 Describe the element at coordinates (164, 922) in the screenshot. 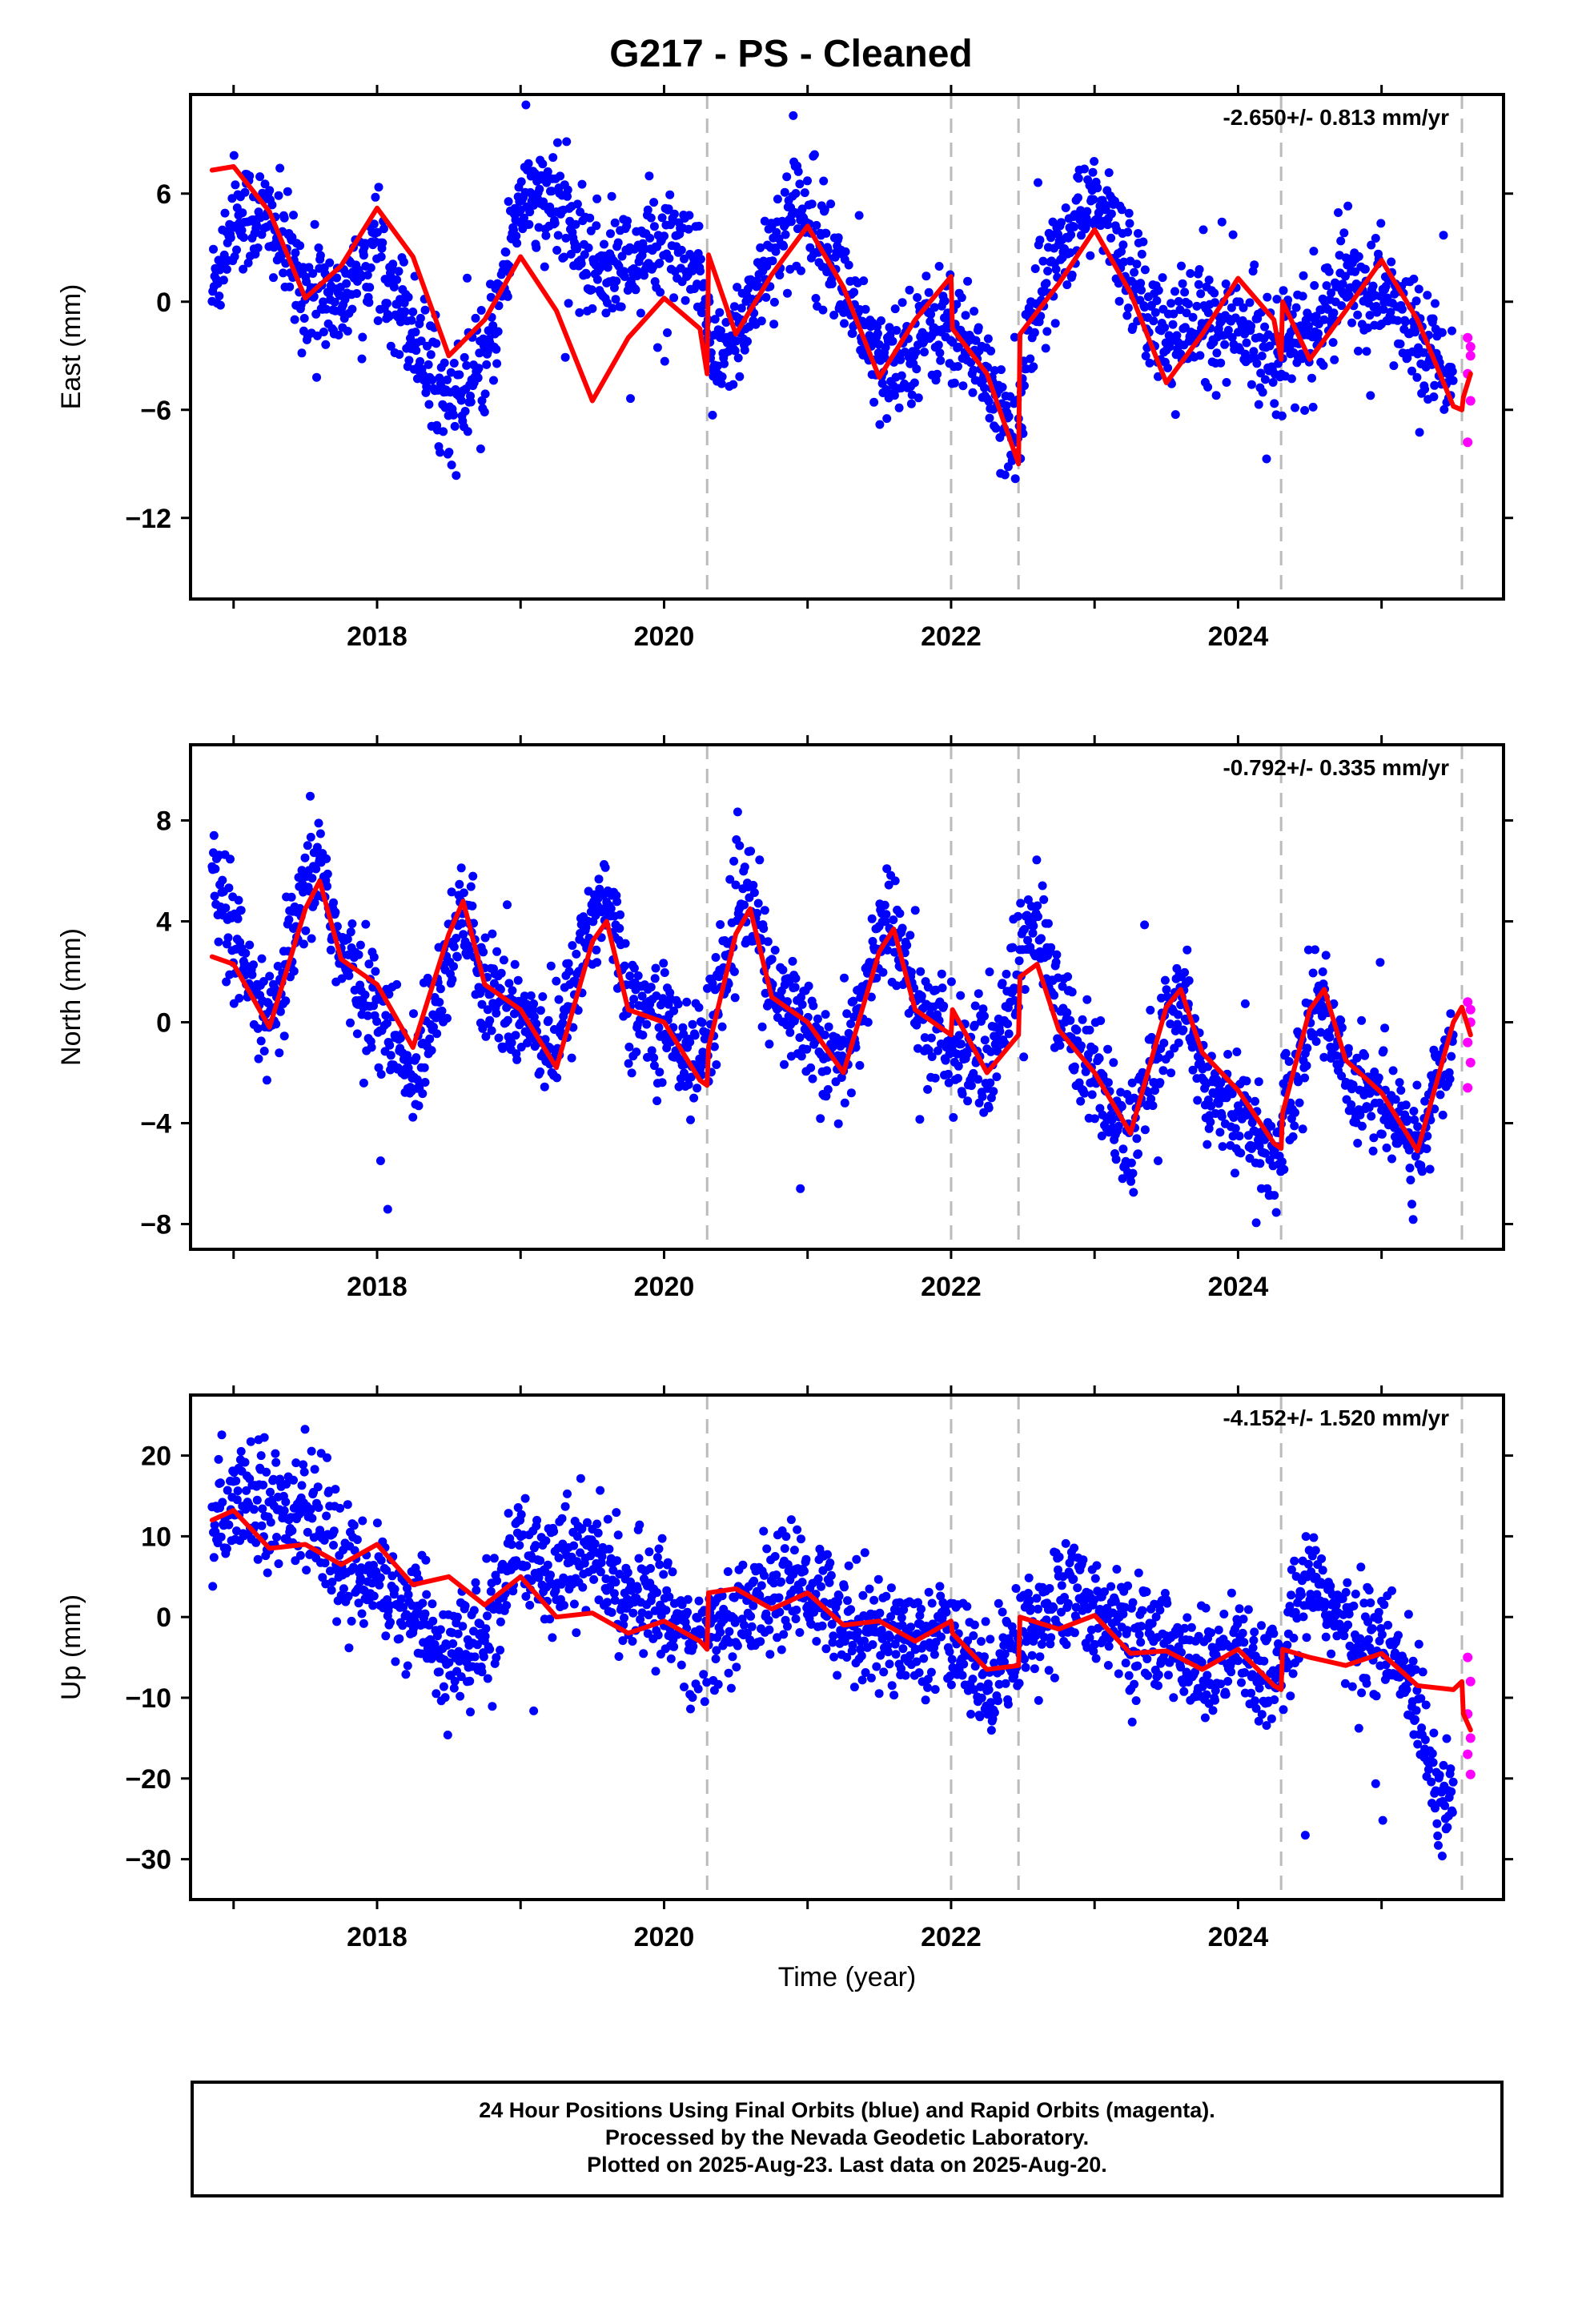

I see `y-tick-label: 4` at that location.